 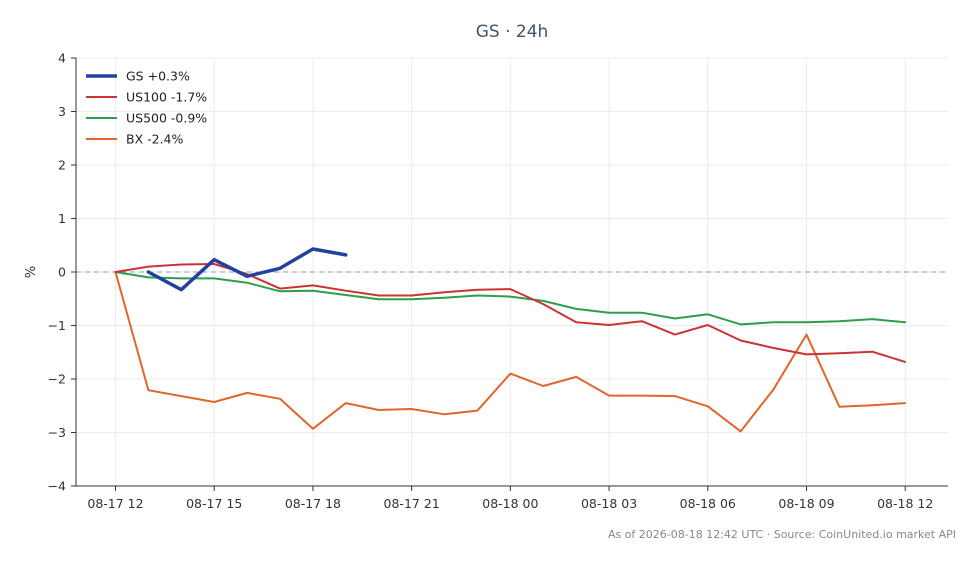 What do you see at coordinates (512, 32) in the screenshot?
I see `chart-title: GS · 24h` at bounding box center [512, 32].